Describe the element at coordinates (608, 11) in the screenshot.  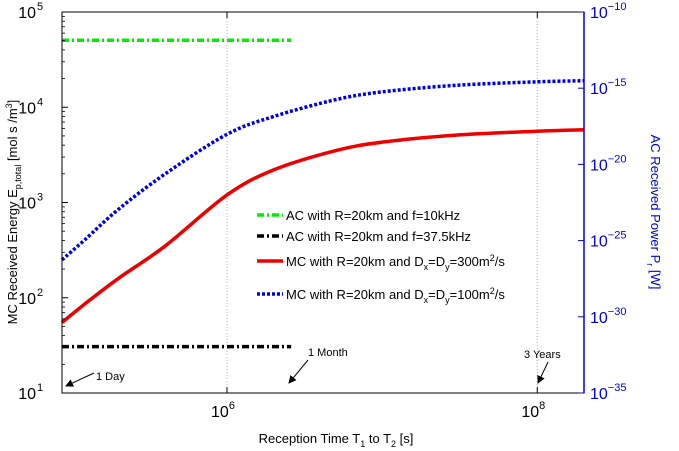
I see `right-y-tick-label: 10−10` at that location.